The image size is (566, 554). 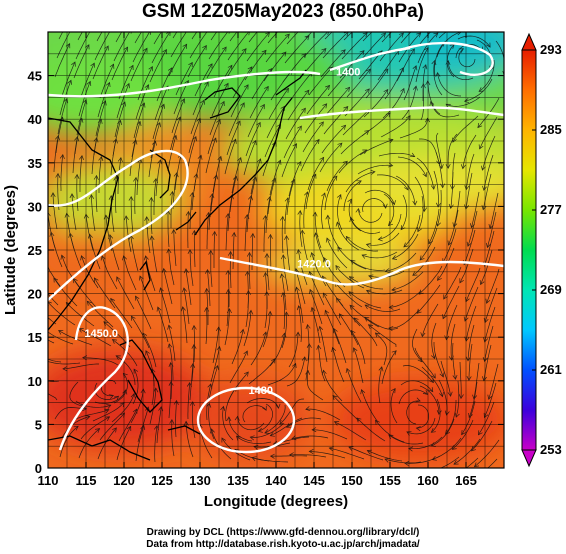 What do you see at coordinates (124, 480) in the screenshot?
I see `x-tick-label: 120` at bounding box center [124, 480].